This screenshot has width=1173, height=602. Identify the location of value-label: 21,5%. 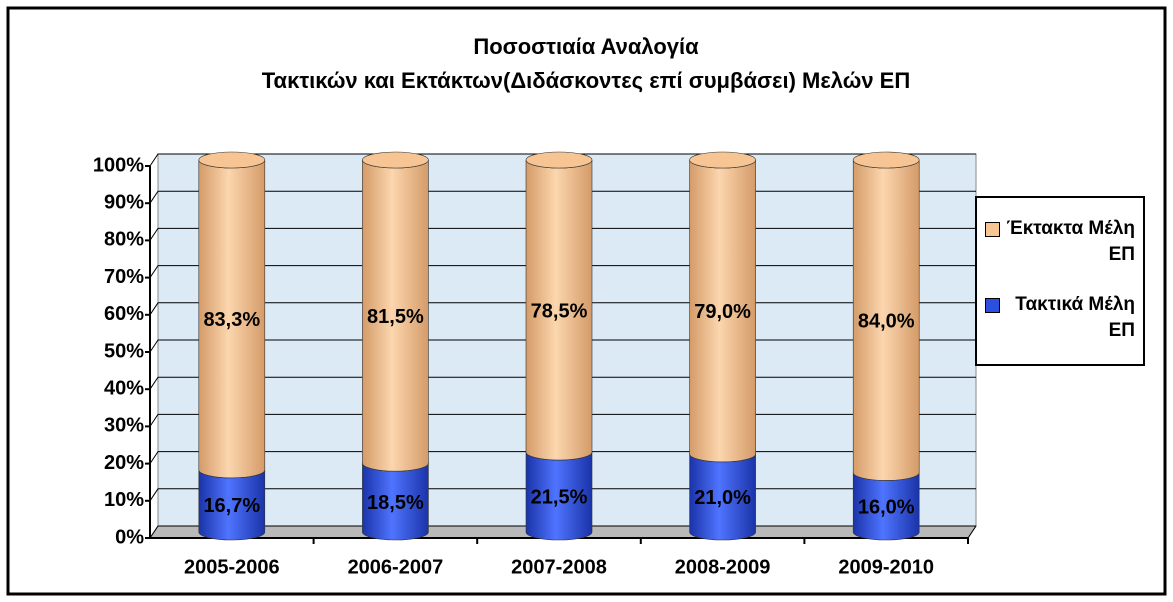
(559, 497).